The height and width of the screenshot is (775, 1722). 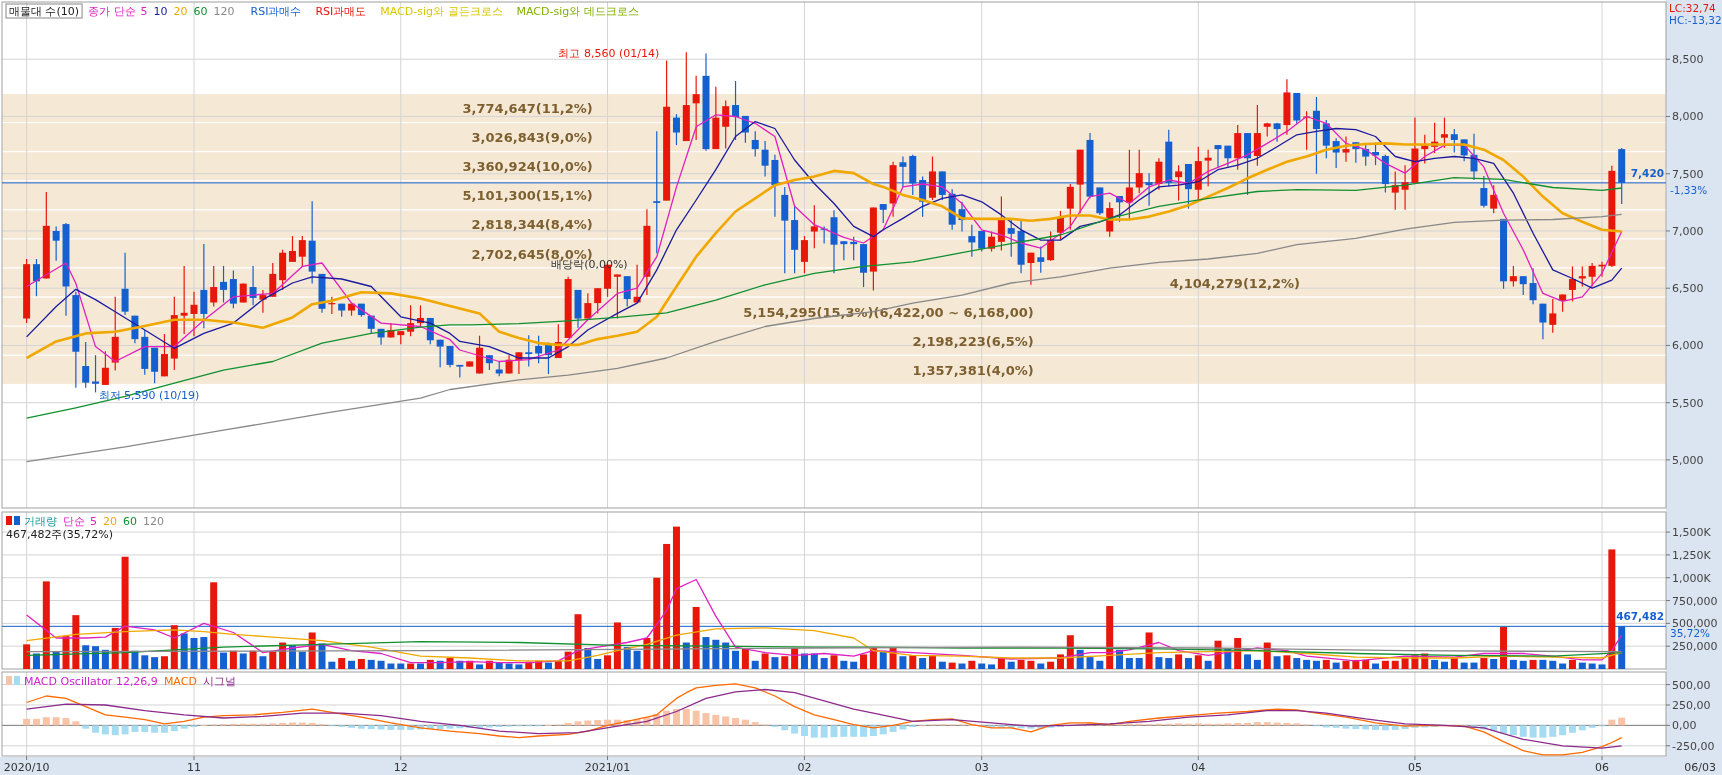 I want to click on y-tick-label: -250,00, so click(x=1693, y=746).